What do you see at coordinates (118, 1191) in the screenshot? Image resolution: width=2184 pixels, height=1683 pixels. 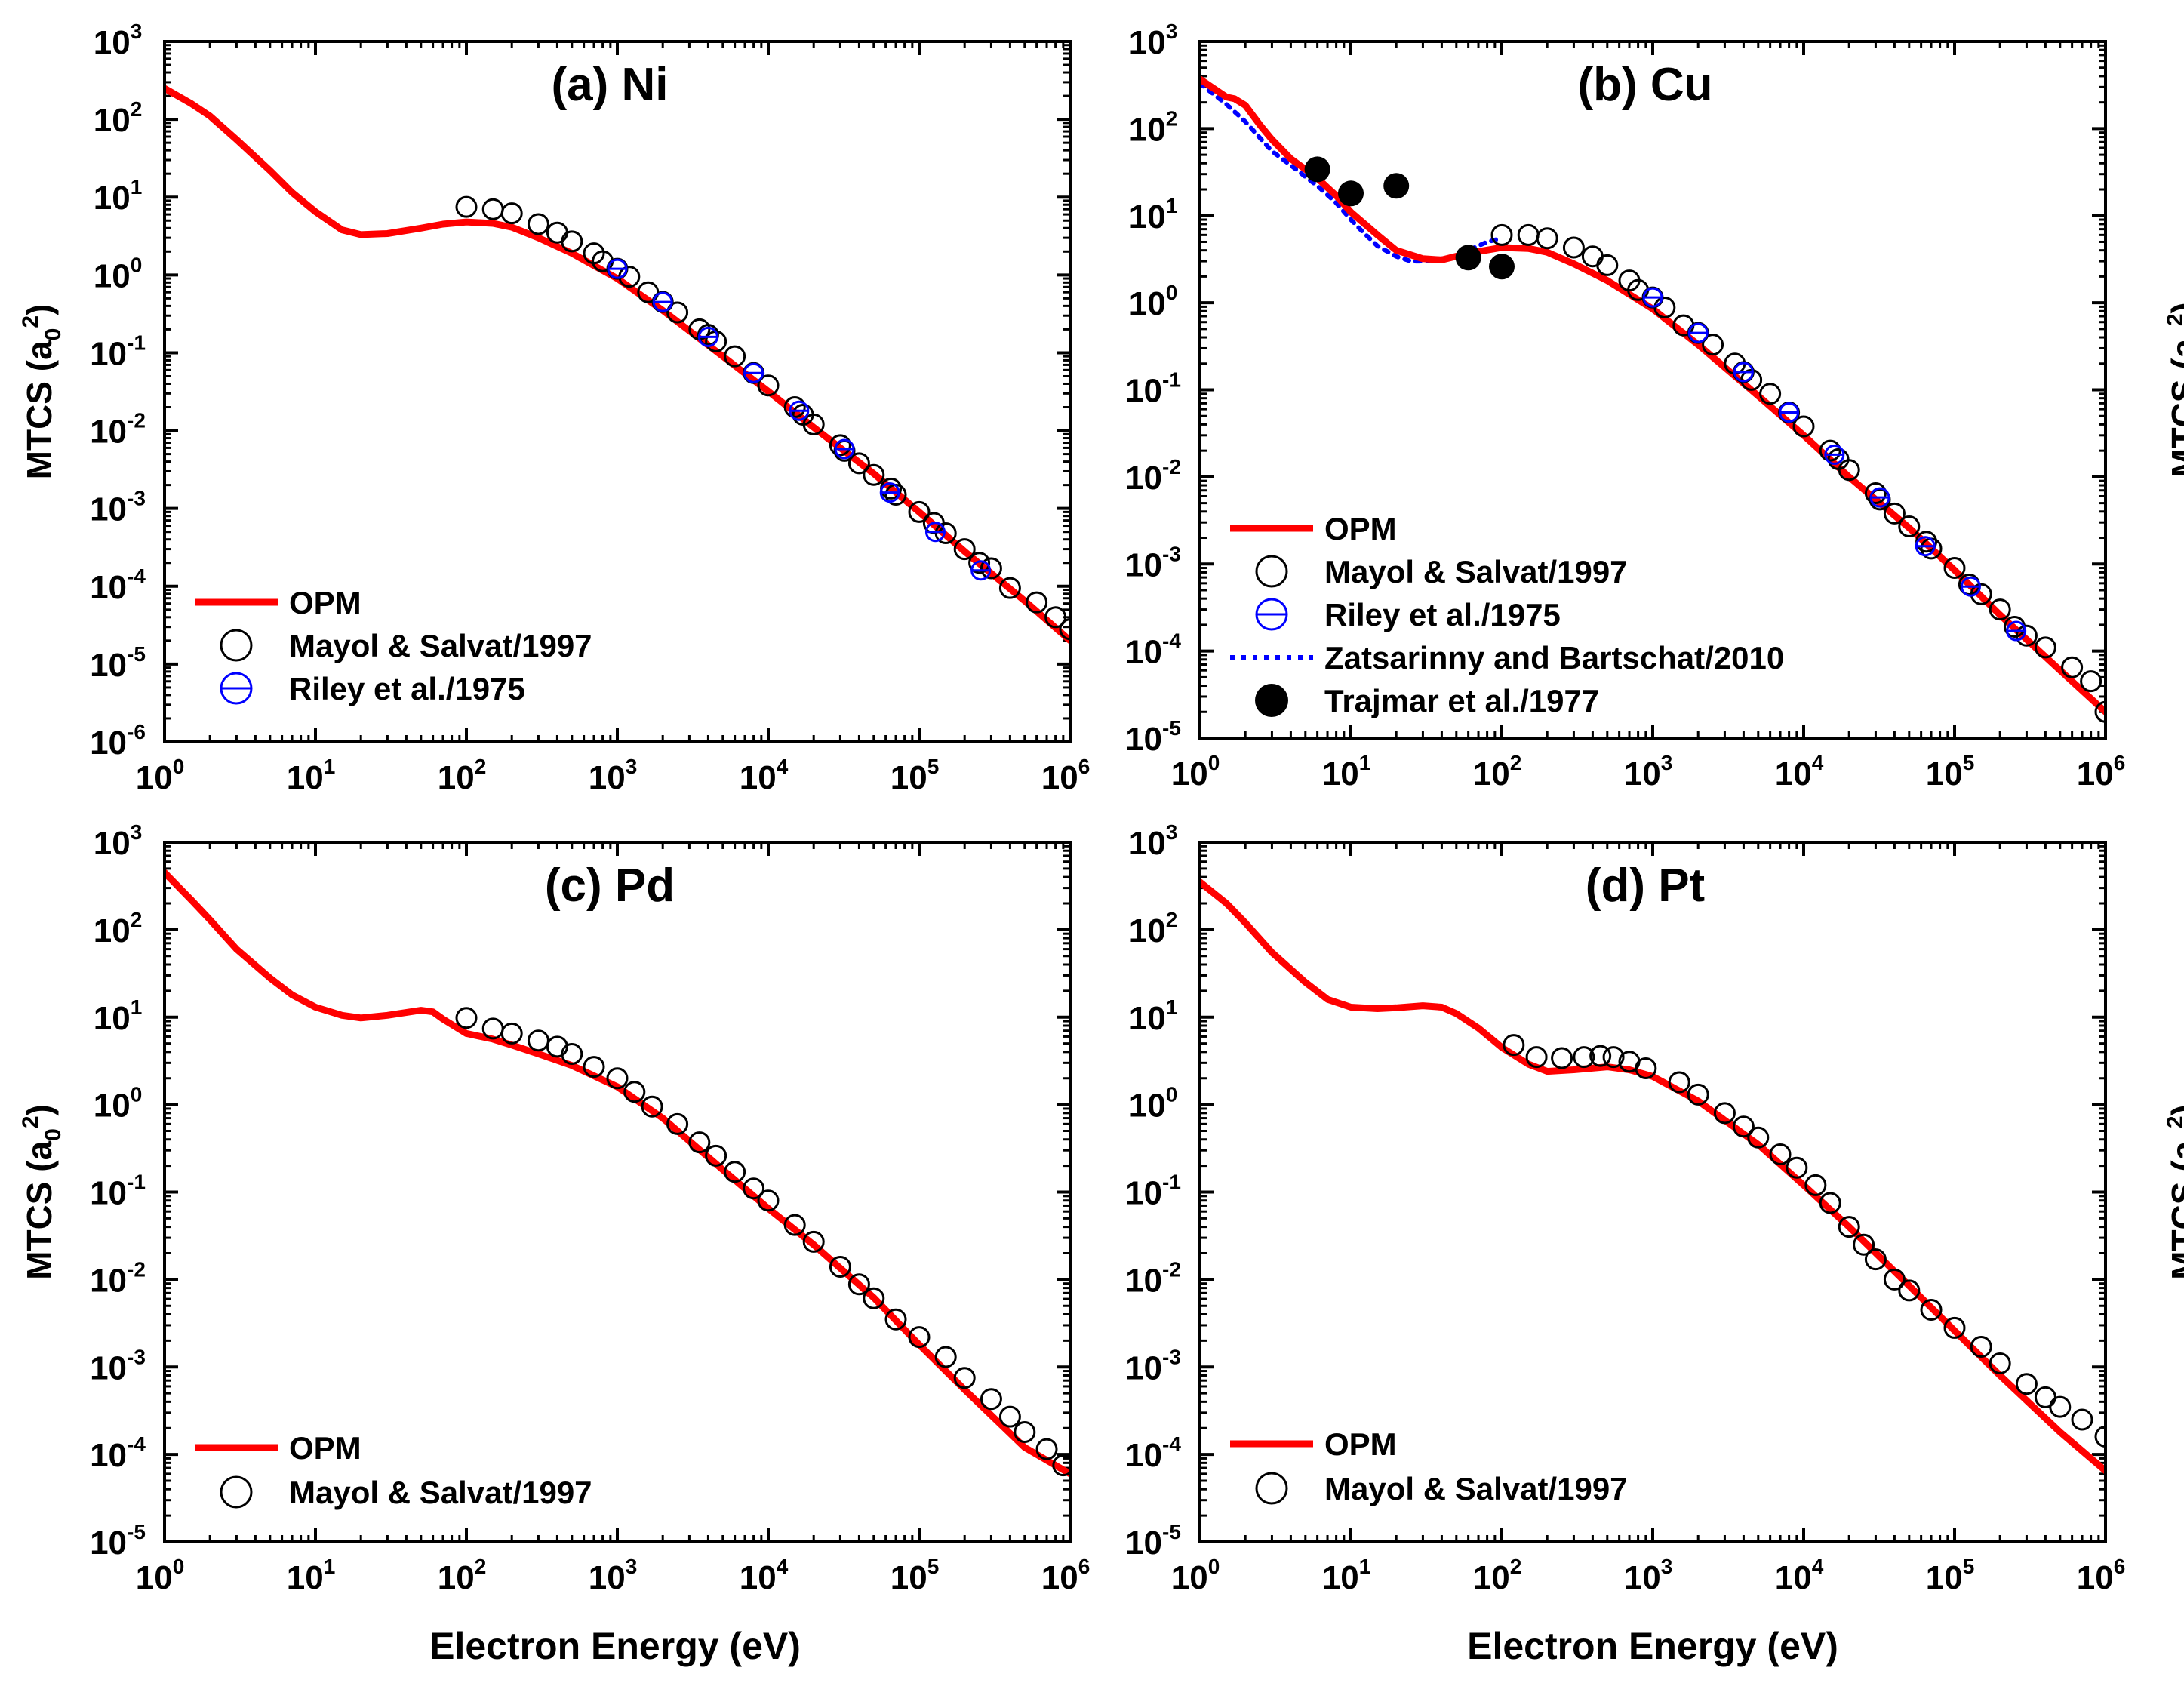 I see `y-tick-label: 10⁻¹` at bounding box center [118, 1191].